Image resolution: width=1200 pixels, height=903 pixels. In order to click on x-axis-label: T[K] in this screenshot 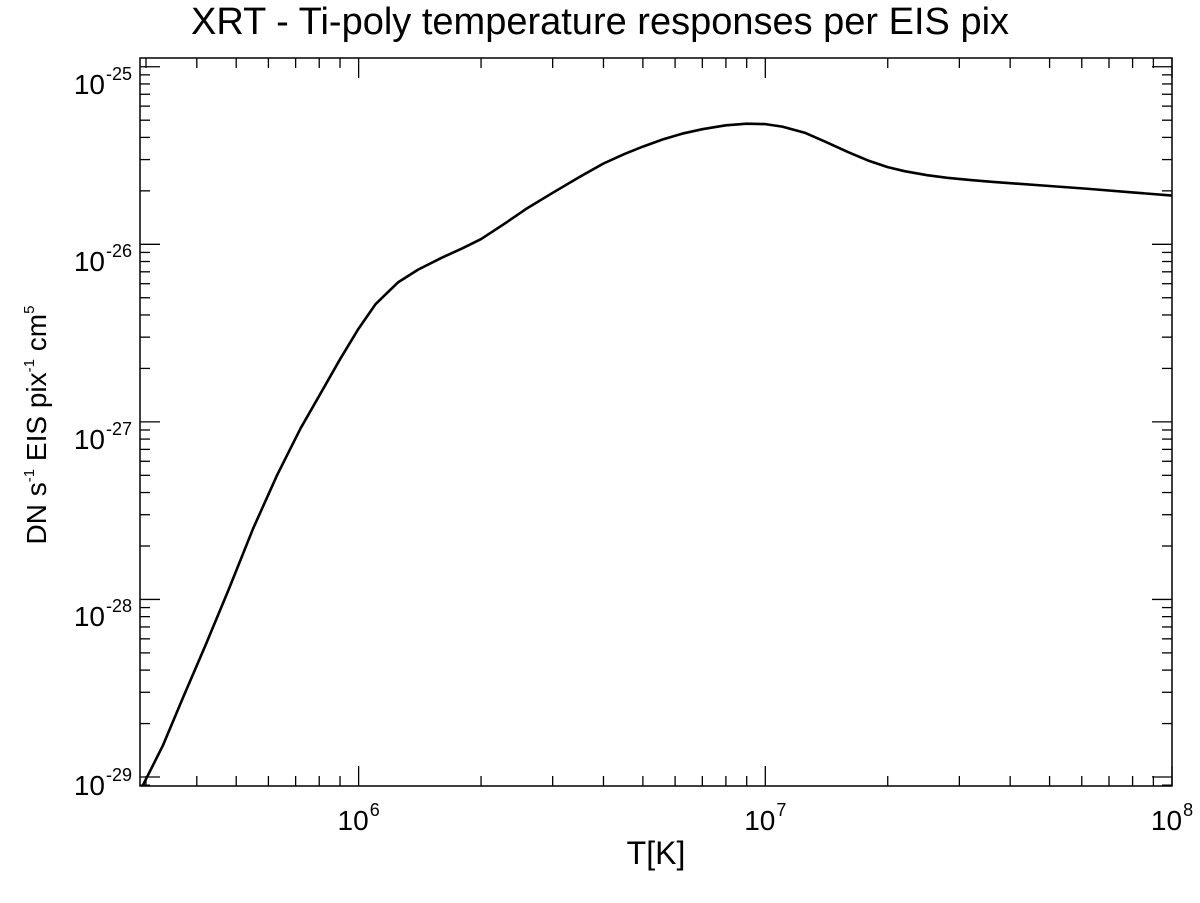, I will do `click(656, 853)`.